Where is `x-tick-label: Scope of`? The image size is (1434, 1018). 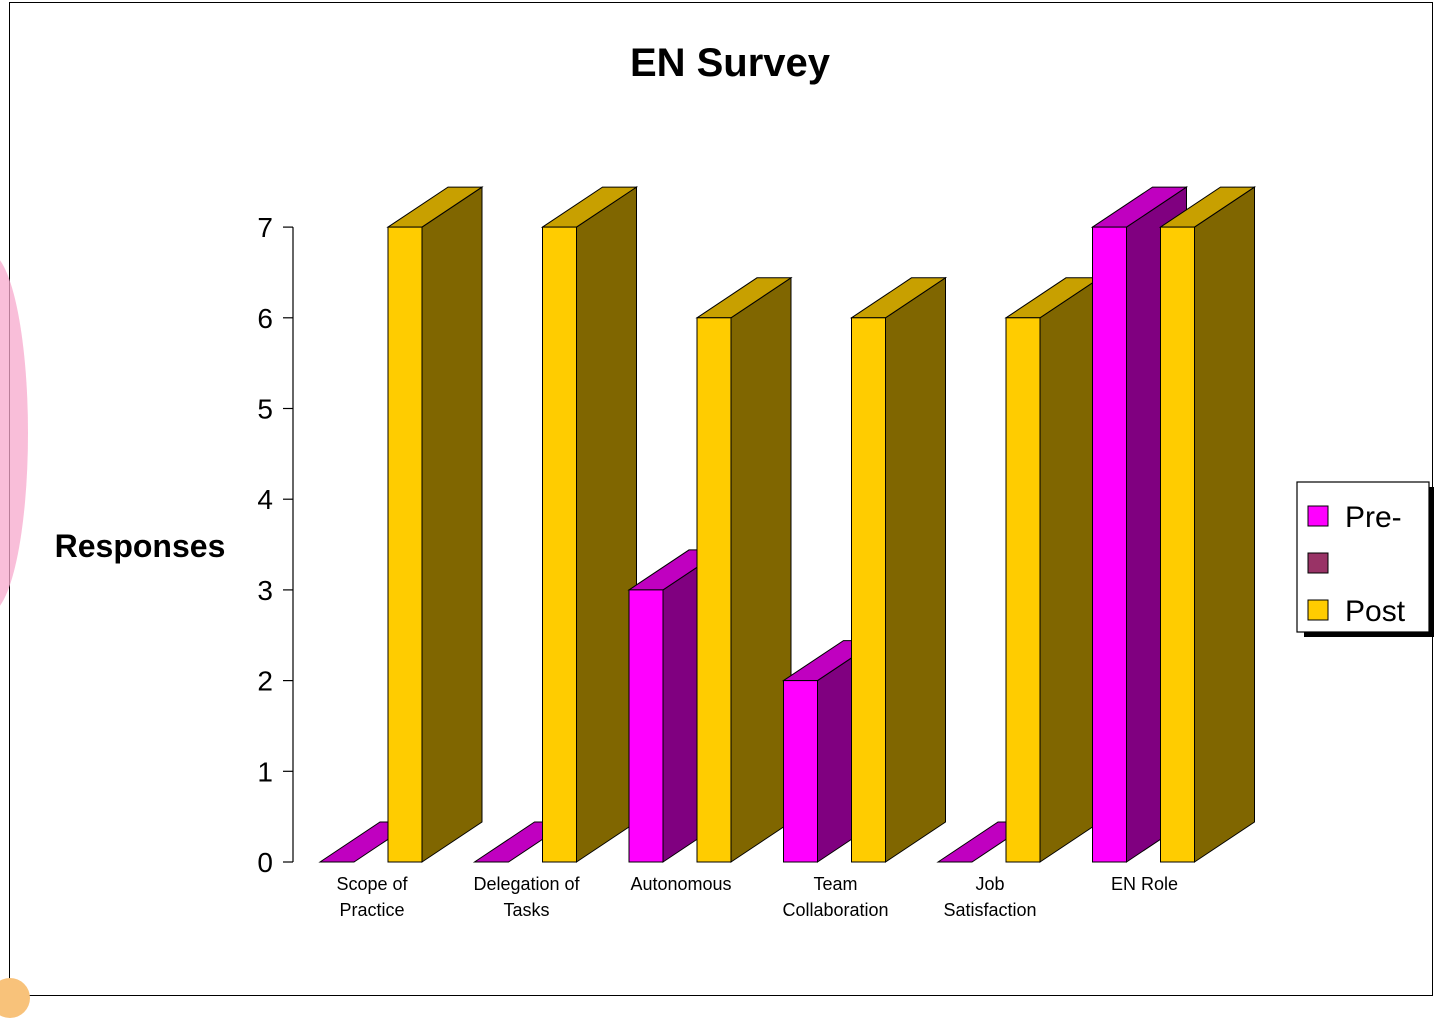
x-tick-label: Scope of is located at coordinates (372, 884).